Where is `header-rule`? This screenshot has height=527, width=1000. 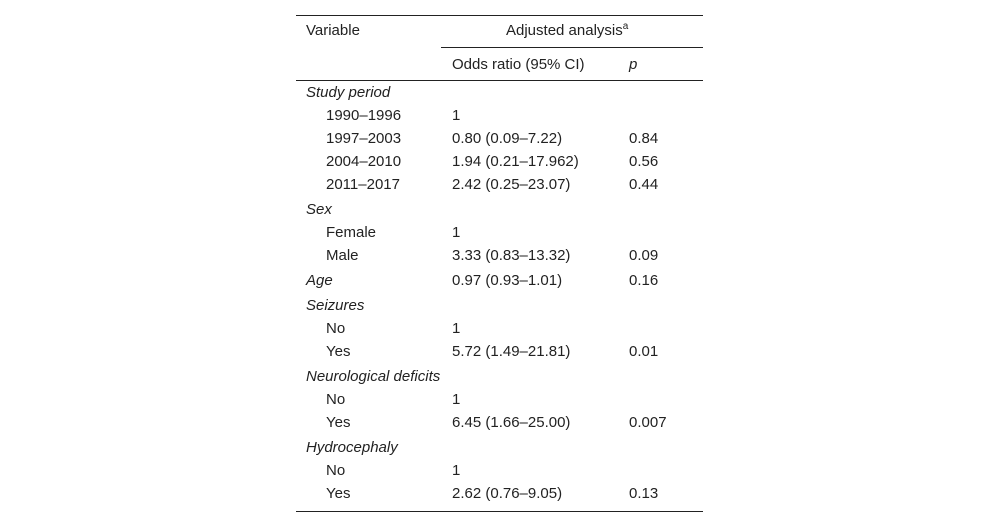 header-rule is located at coordinates (572, 47).